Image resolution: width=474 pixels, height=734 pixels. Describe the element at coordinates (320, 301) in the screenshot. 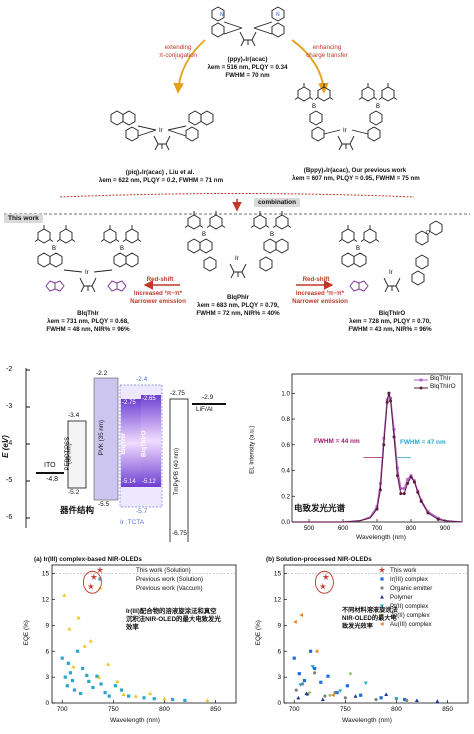

I see `narrower-right: Narrower emission` at that location.